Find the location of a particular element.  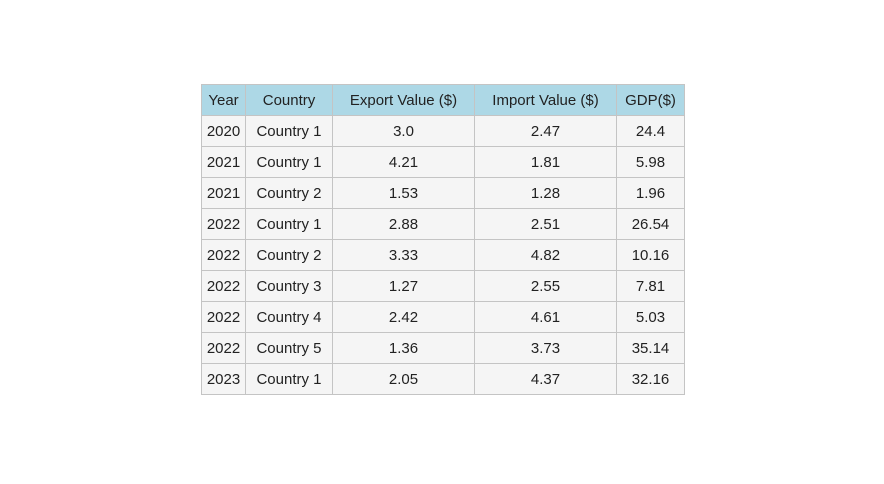

cell-gdp: 5.98 is located at coordinates (650, 162).